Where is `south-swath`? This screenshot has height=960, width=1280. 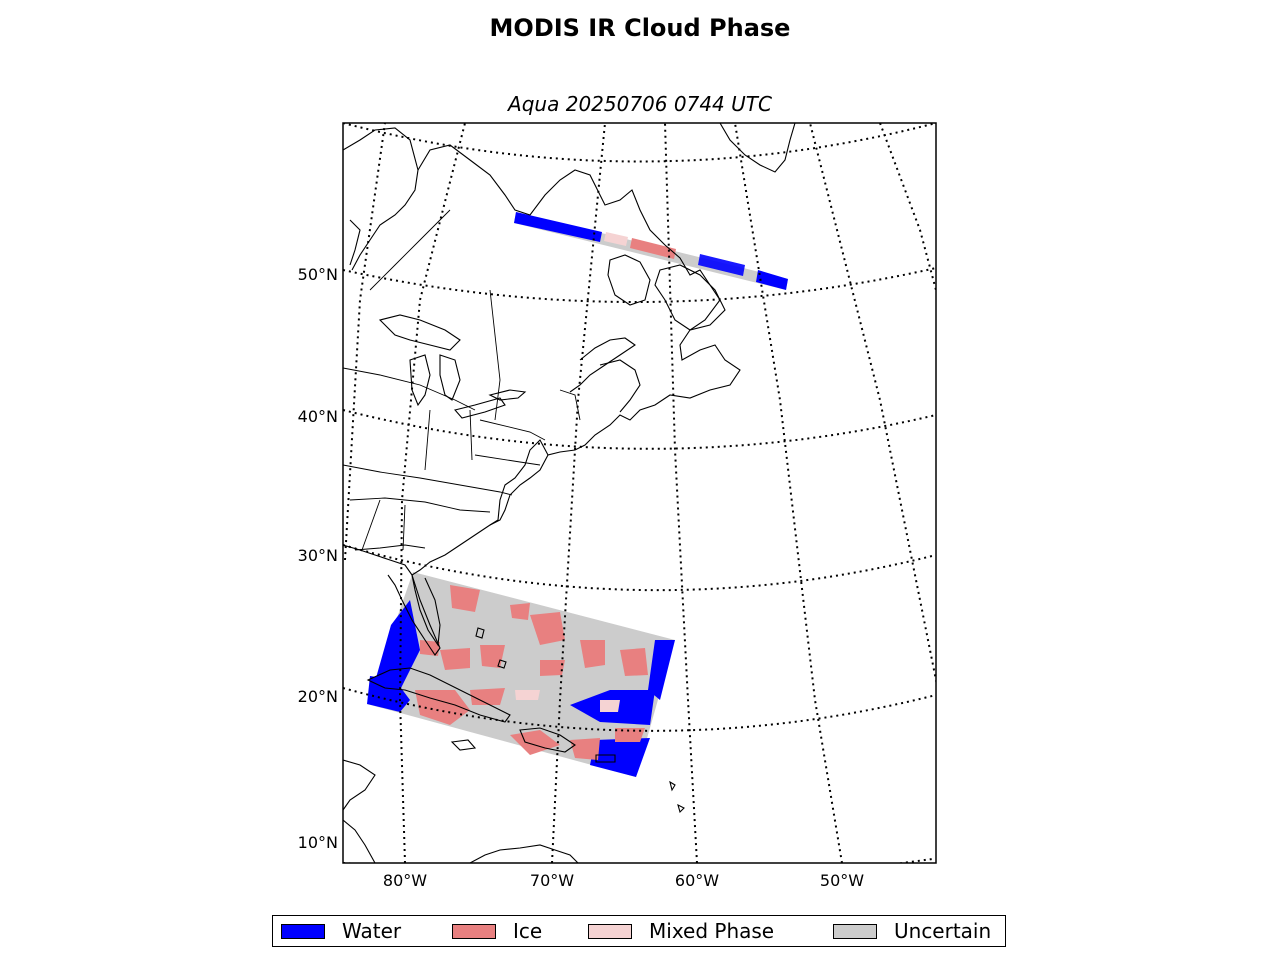 south-swath is located at coordinates (521, 674).